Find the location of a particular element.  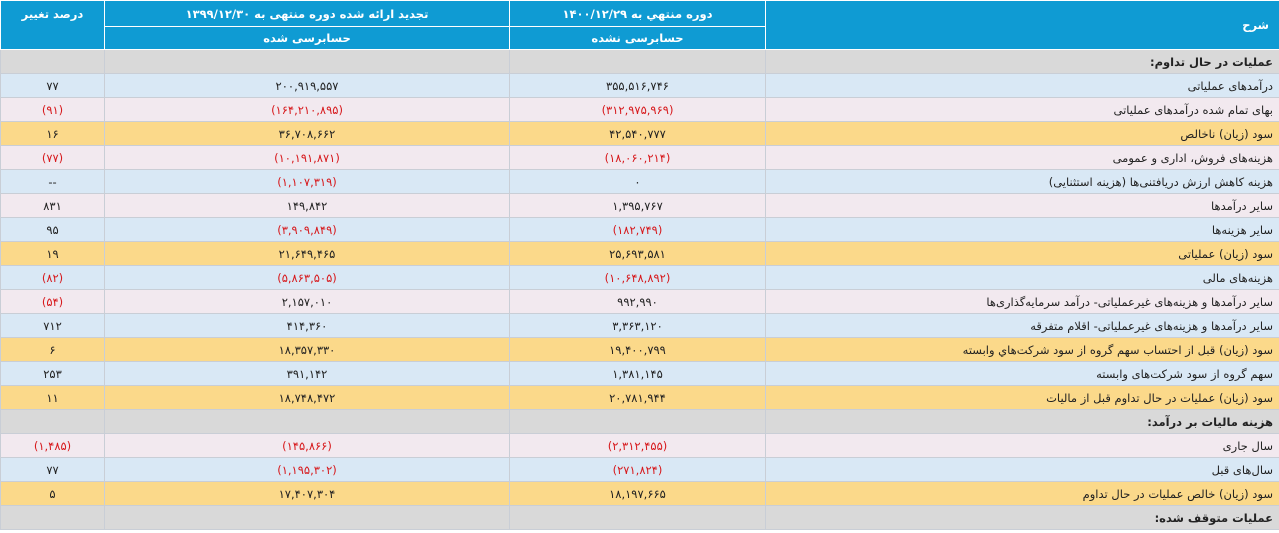

table-row: سود (زیان) عملیاتی ۲۵,۶۹۳,۵۸۱ ۲۱,۶۴۹,۴۶۵ ۱۹ is located at coordinates (639, 253).